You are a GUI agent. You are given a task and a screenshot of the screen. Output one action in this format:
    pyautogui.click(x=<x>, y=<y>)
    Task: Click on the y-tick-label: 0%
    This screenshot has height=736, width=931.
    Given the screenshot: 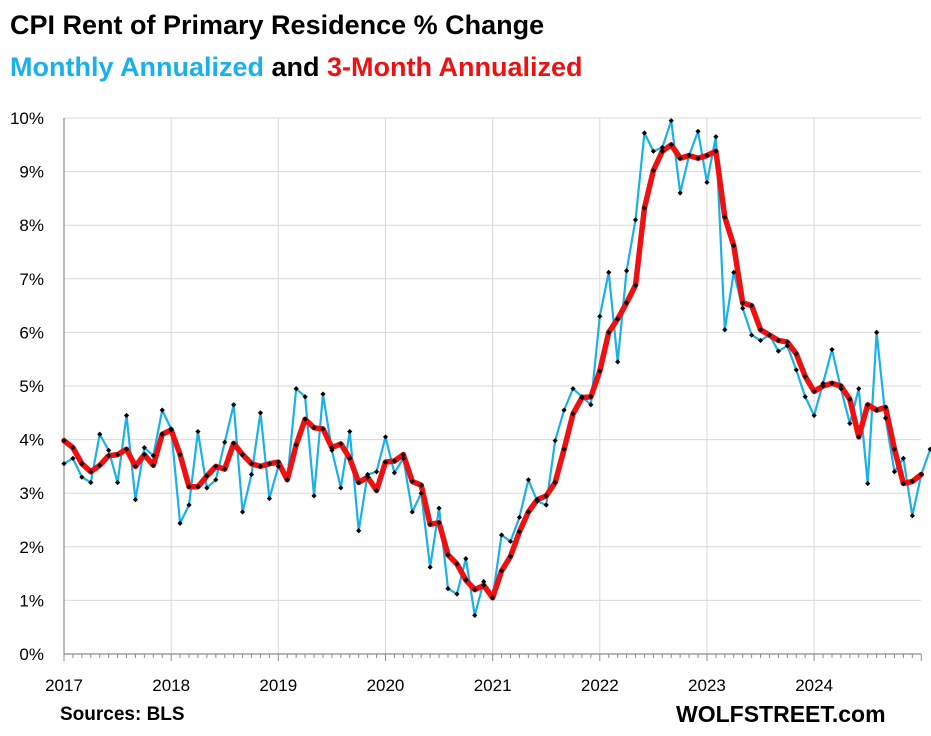 What is the action you would take?
    pyautogui.click(x=31, y=654)
    